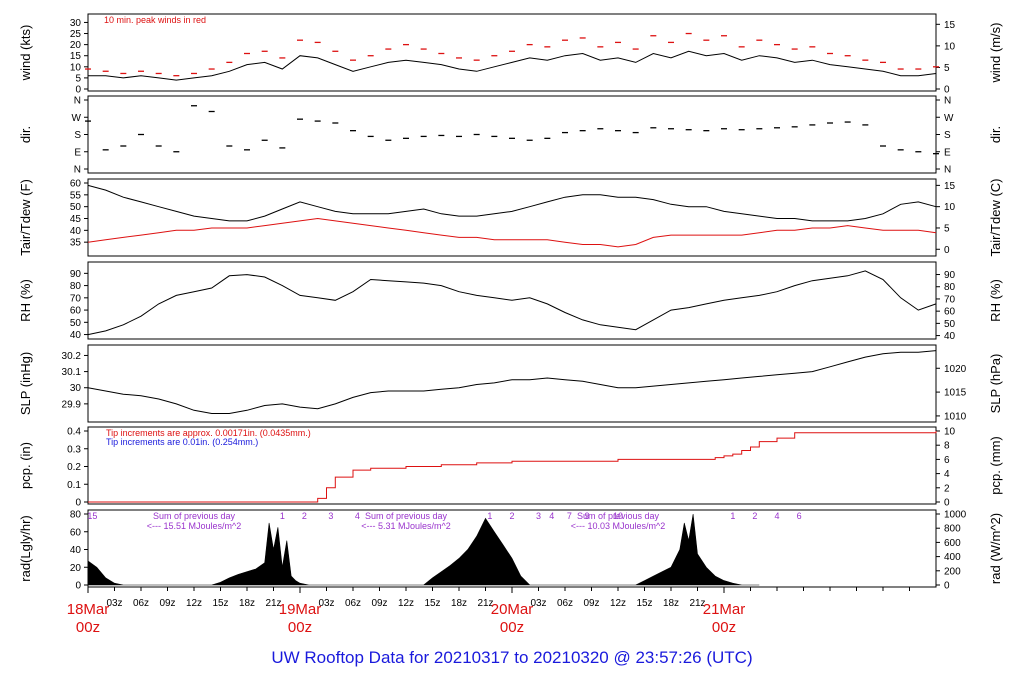 Image resolution: width=1024 pixels, height=700 pixels. What do you see at coordinates (72, 404) in the screenshot?
I see `y-tick-label: 29.9` at bounding box center [72, 404].